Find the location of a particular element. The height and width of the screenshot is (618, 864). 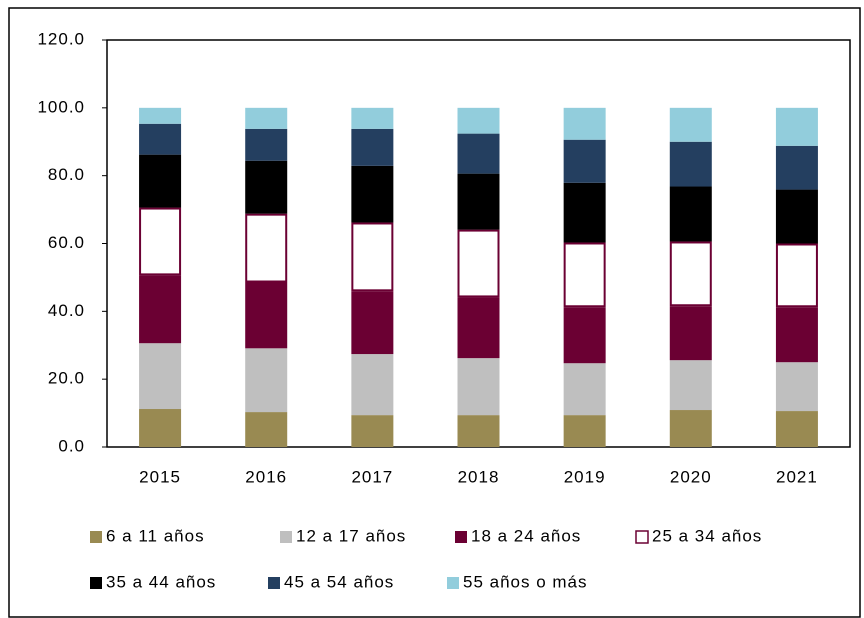

x-tick-label: 2021 is located at coordinates (797, 476).